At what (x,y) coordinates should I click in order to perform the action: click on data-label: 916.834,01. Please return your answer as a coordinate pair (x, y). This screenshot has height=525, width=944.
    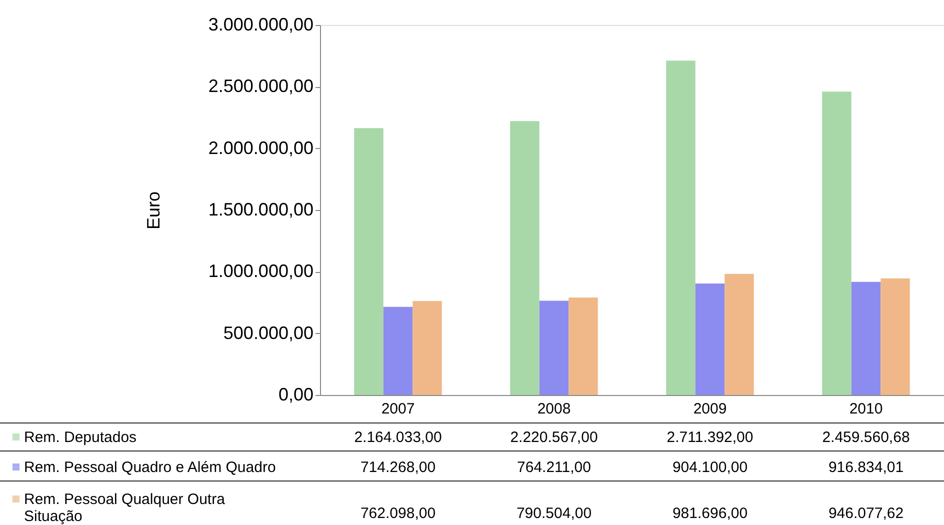
    Looking at the image, I should click on (866, 467).